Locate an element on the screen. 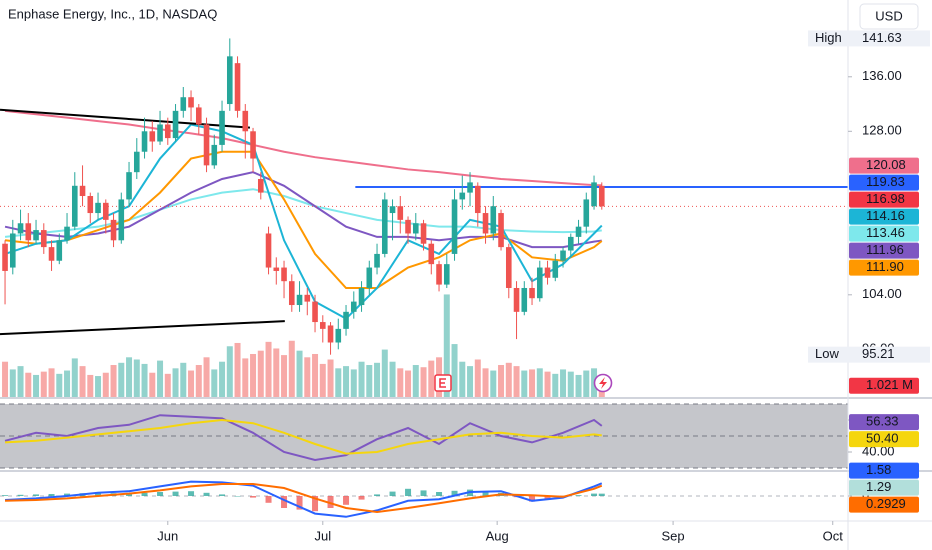  event-glyph is located at coordinates (603, 383).